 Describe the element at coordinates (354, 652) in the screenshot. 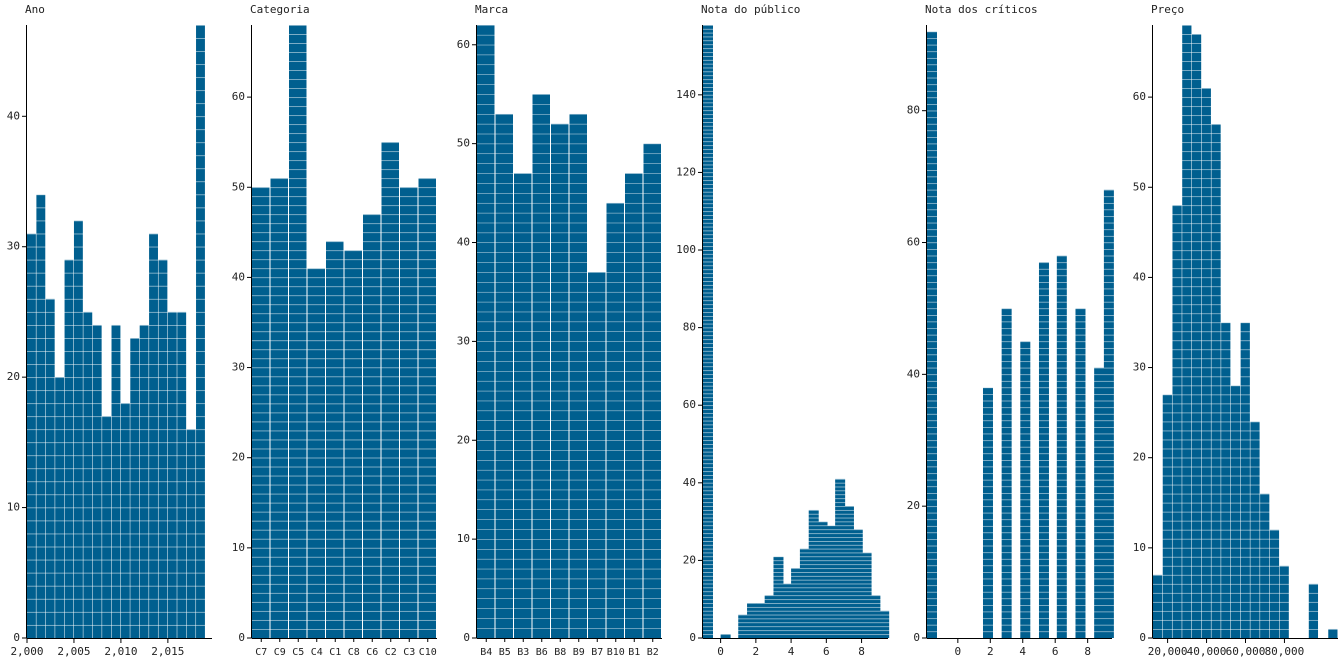

I see `x-tick-label: C8` at that location.